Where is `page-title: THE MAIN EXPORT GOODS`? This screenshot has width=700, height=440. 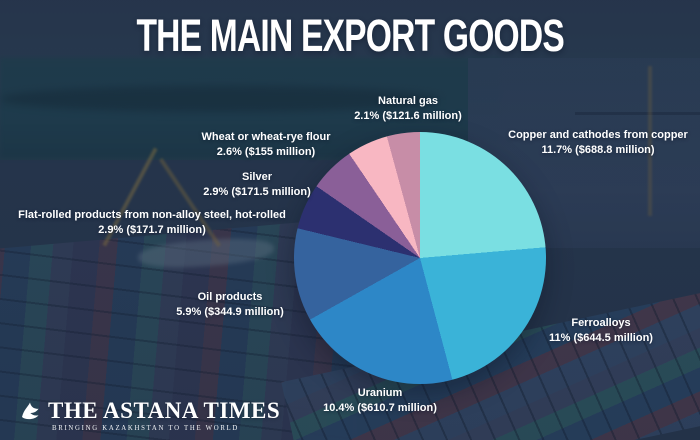
page-title: THE MAIN EXPORT GOODS is located at coordinates (350, 35).